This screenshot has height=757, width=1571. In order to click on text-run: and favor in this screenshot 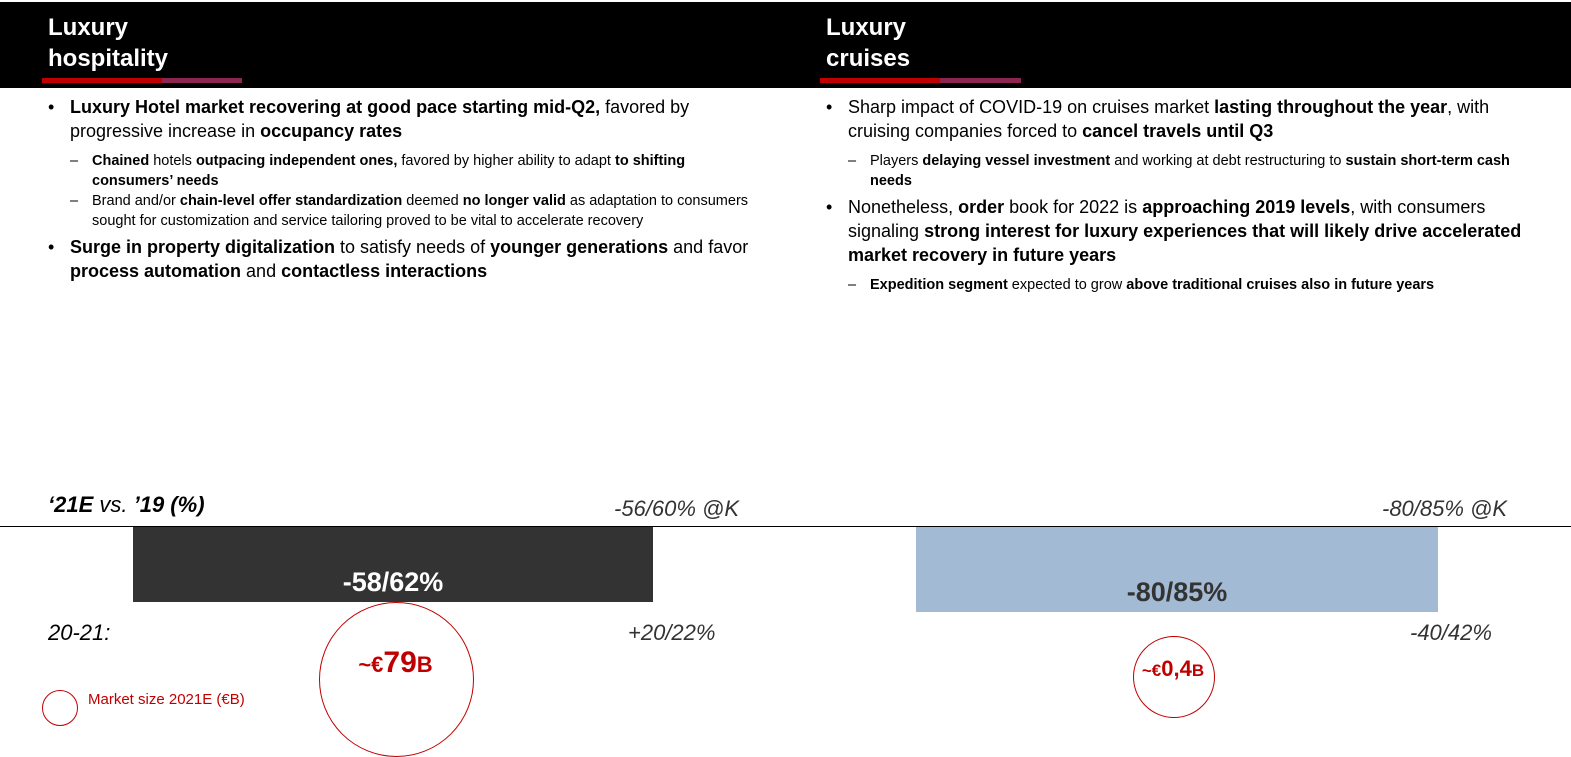, I will do `click(708, 247)`.